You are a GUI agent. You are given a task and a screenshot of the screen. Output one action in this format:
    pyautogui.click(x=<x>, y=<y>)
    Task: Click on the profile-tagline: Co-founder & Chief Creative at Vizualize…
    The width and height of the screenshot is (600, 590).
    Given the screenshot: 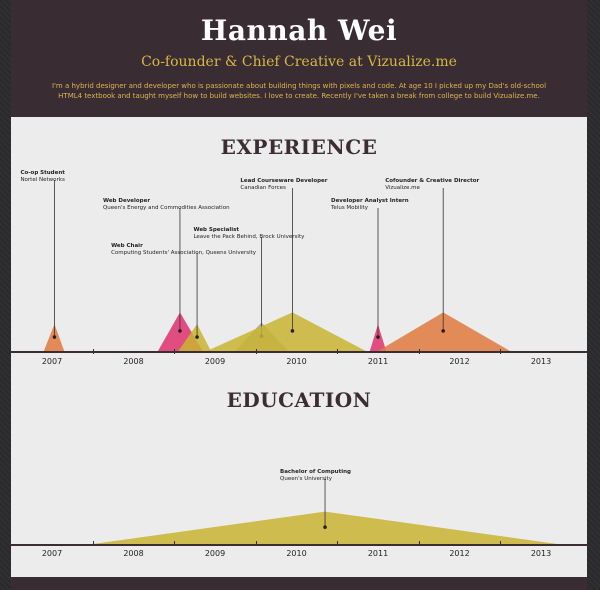 What is the action you would take?
    pyautogui.click(x=299, y=62)
    